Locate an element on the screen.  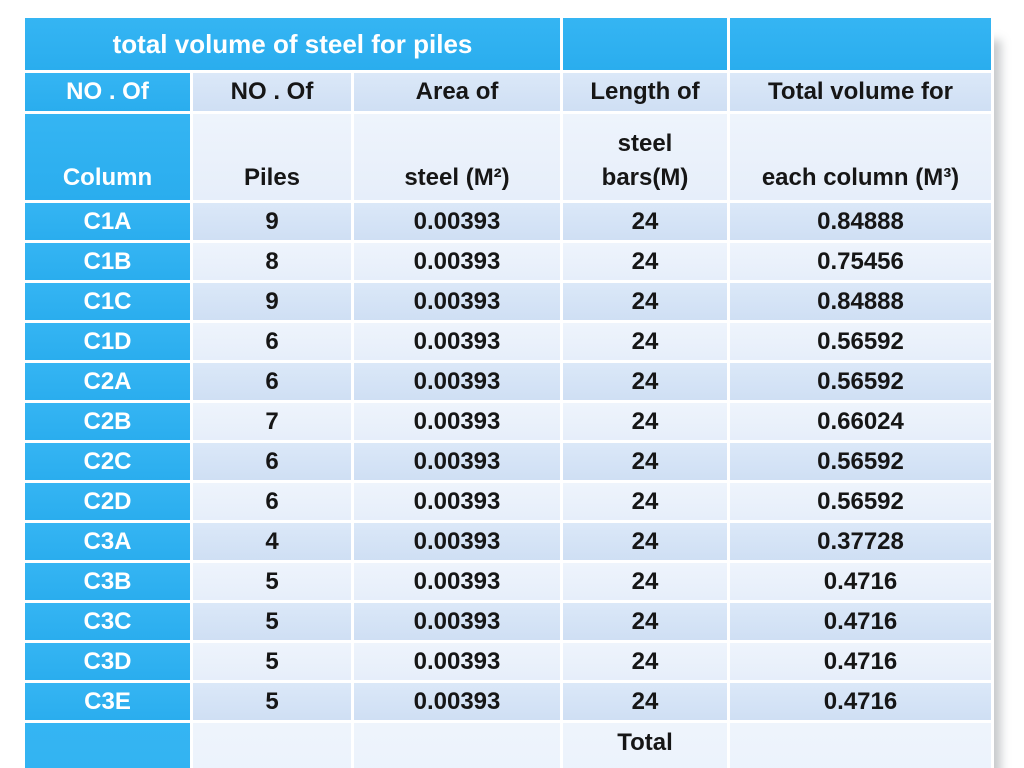
table-title-row: total volume of steel for piles is located at coordinates (508, 44).